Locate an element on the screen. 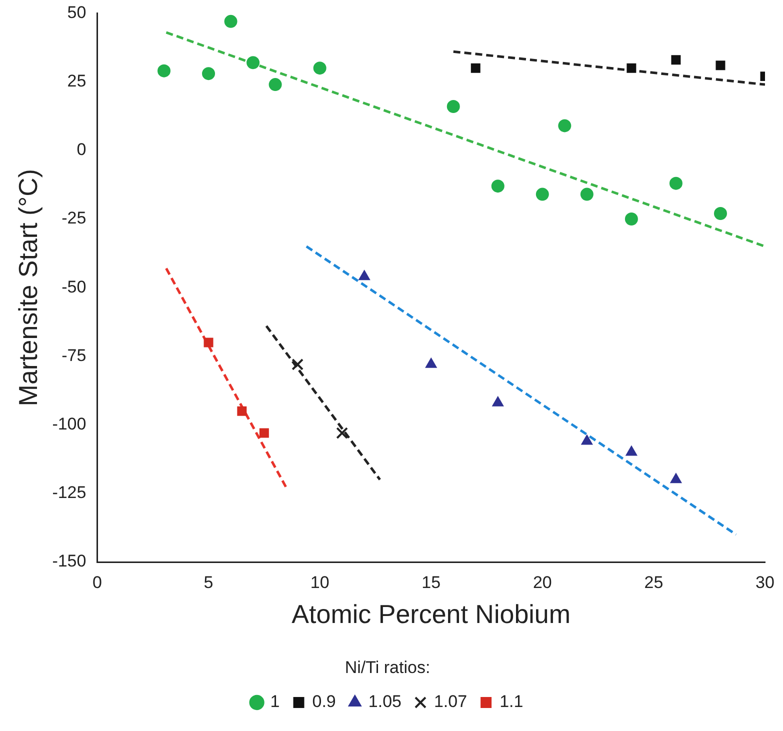 This screenshot has height=731, width=783. x-axis-title: Atomic Percent Niobium is located at coordinates (431, 614).